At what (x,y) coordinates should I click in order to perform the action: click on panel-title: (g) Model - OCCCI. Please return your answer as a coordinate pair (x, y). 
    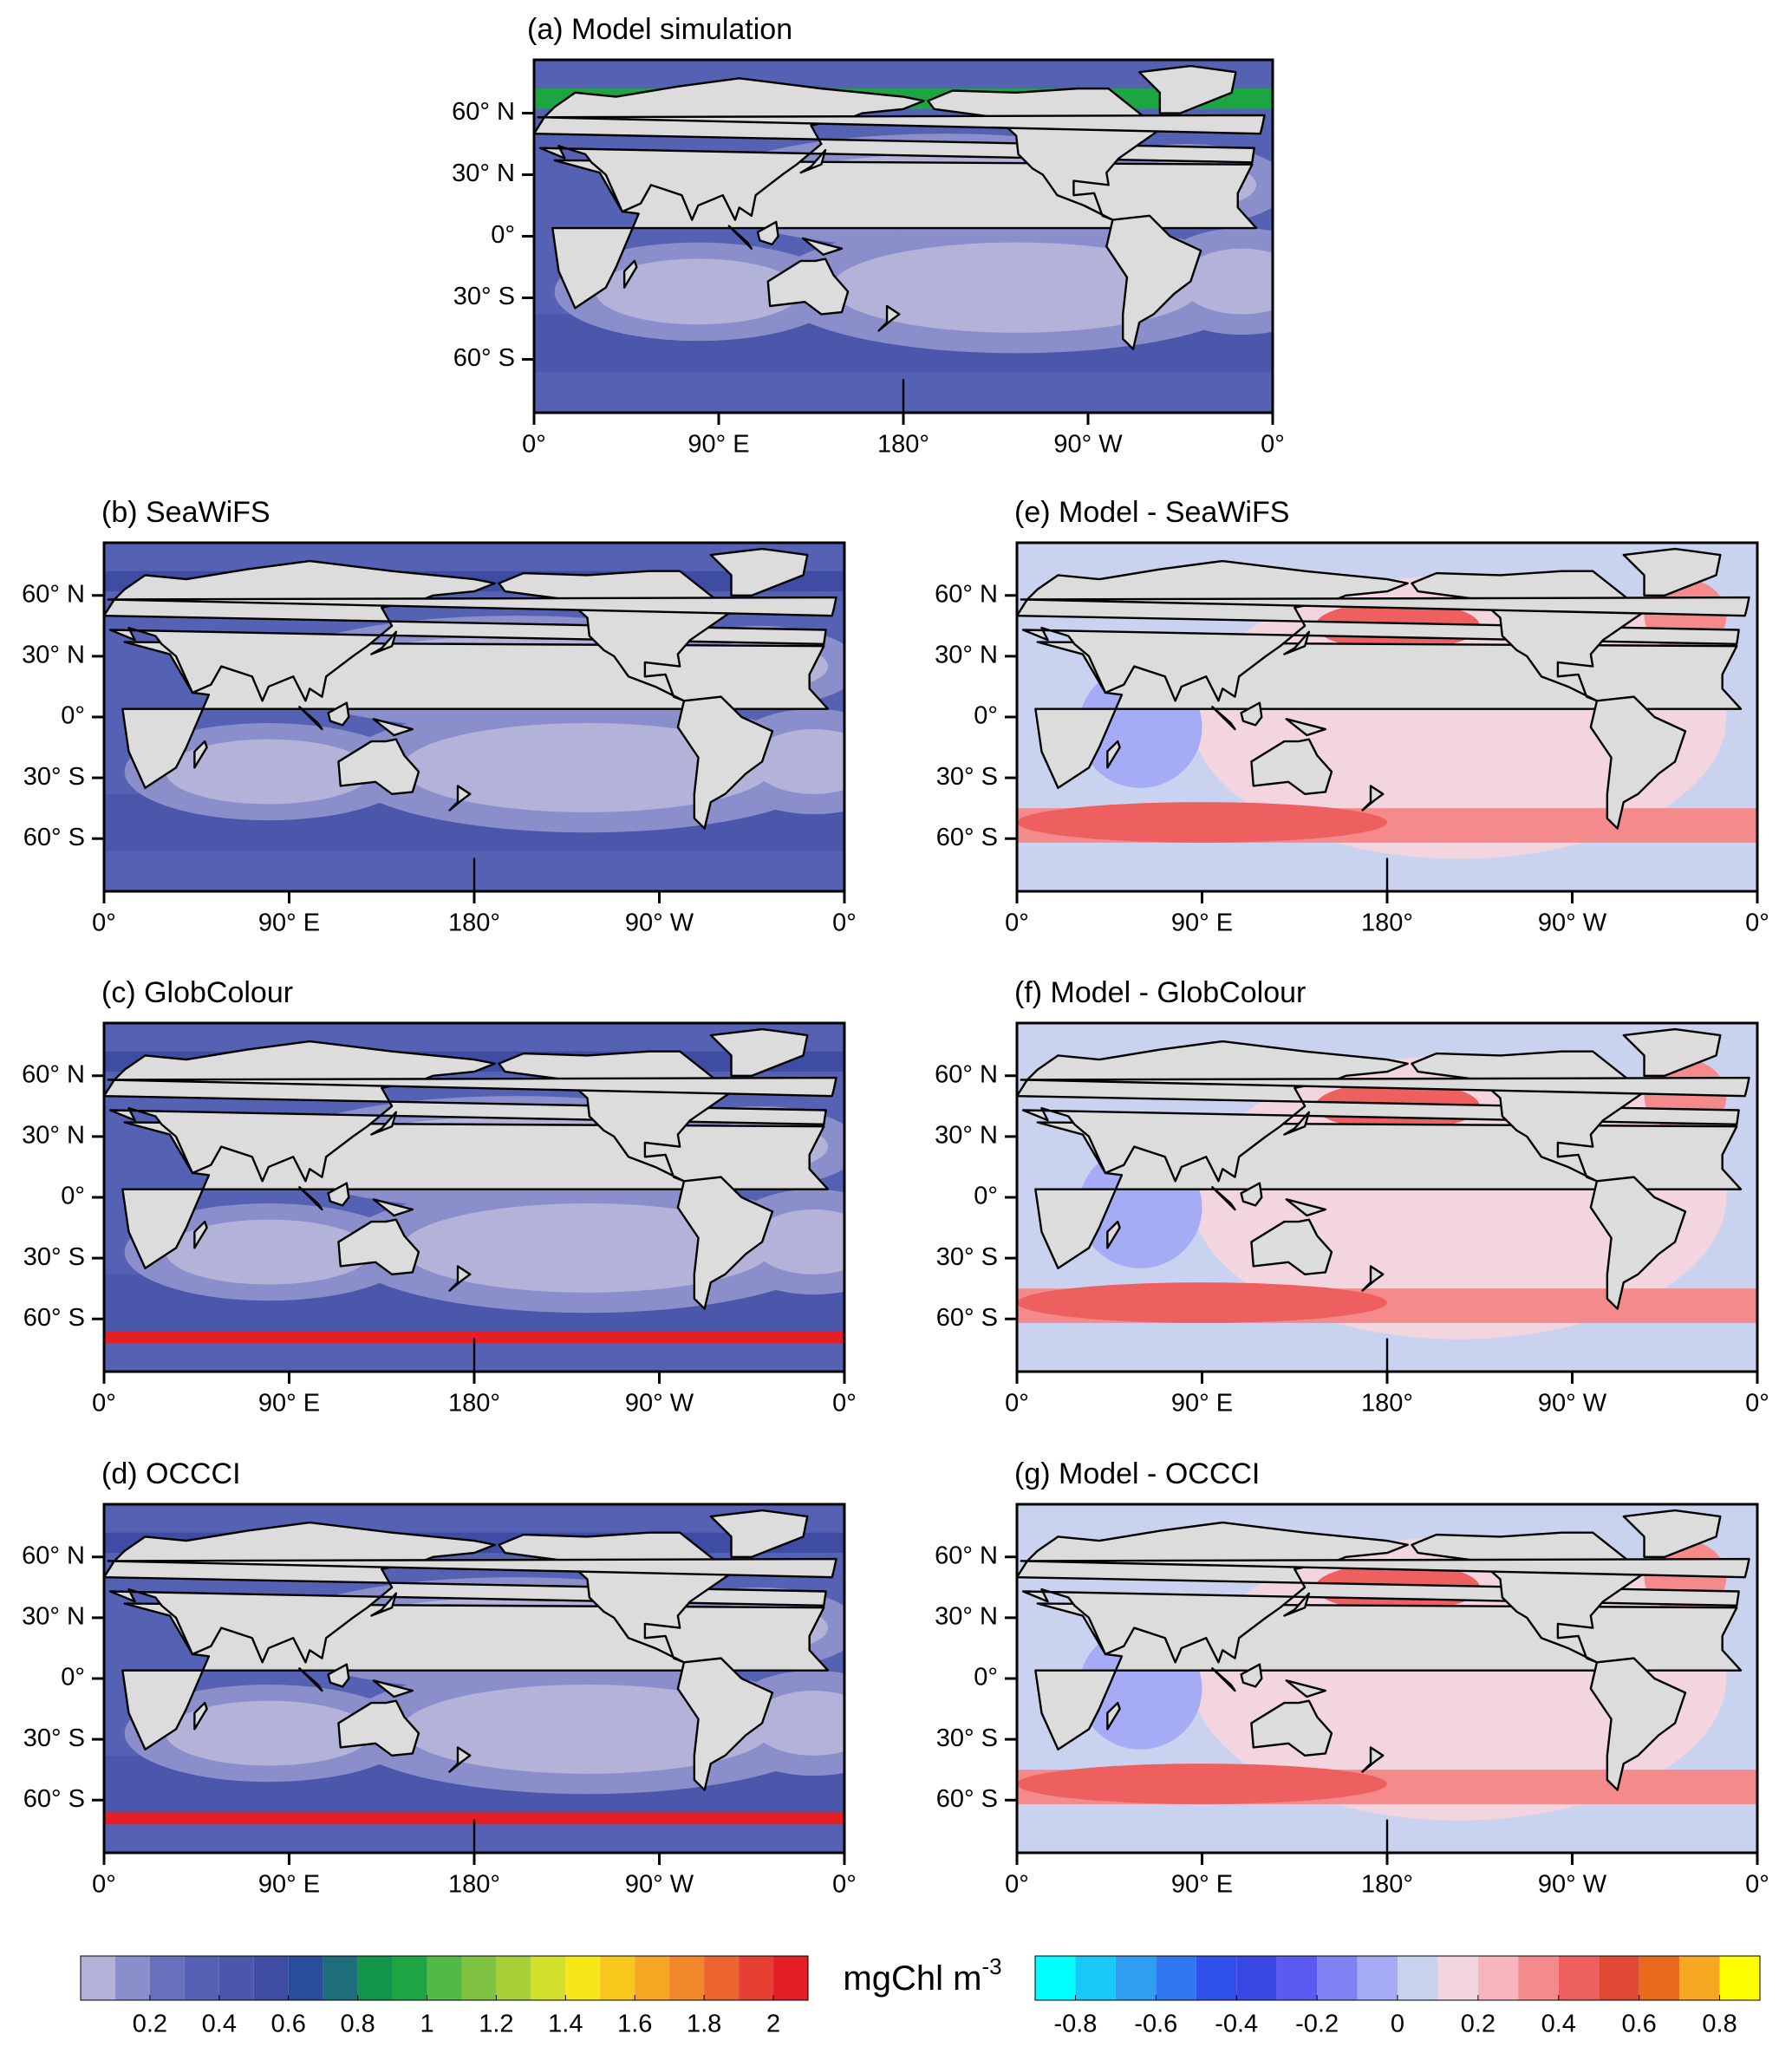
    Looking at the image, I should click on (1137, 1473).